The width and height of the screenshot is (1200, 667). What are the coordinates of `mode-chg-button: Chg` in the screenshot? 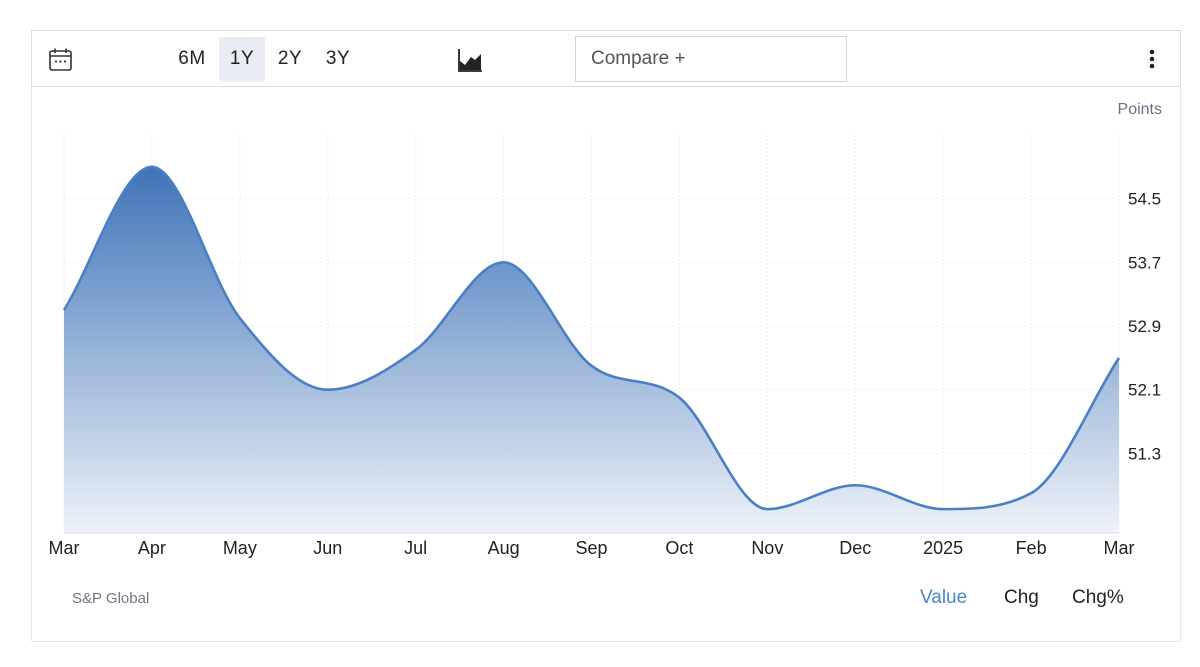 It's located at (1021, 597).